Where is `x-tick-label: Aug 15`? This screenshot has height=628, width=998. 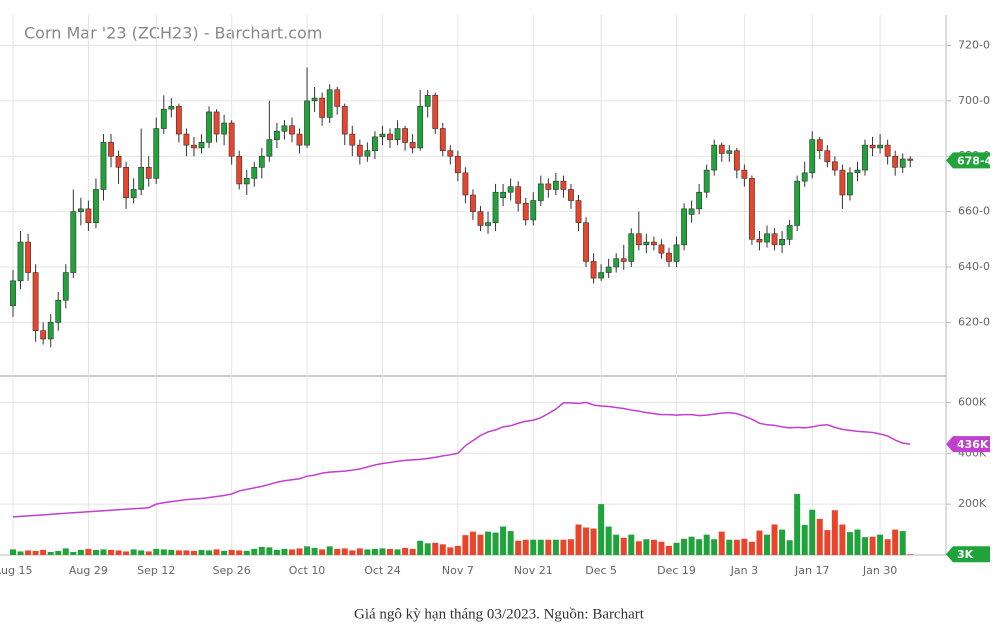 x-tick-label: Aug 15 is located at coordinates (16, 570).